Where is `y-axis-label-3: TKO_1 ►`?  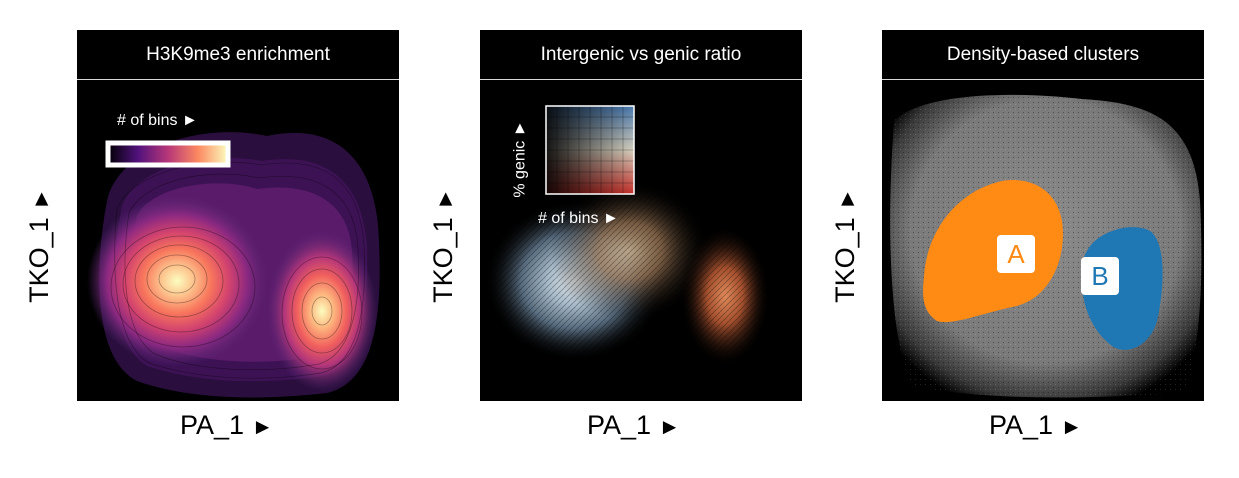
y-axis-label-3: TKO_1 ► is located at coordinates (845, 245).